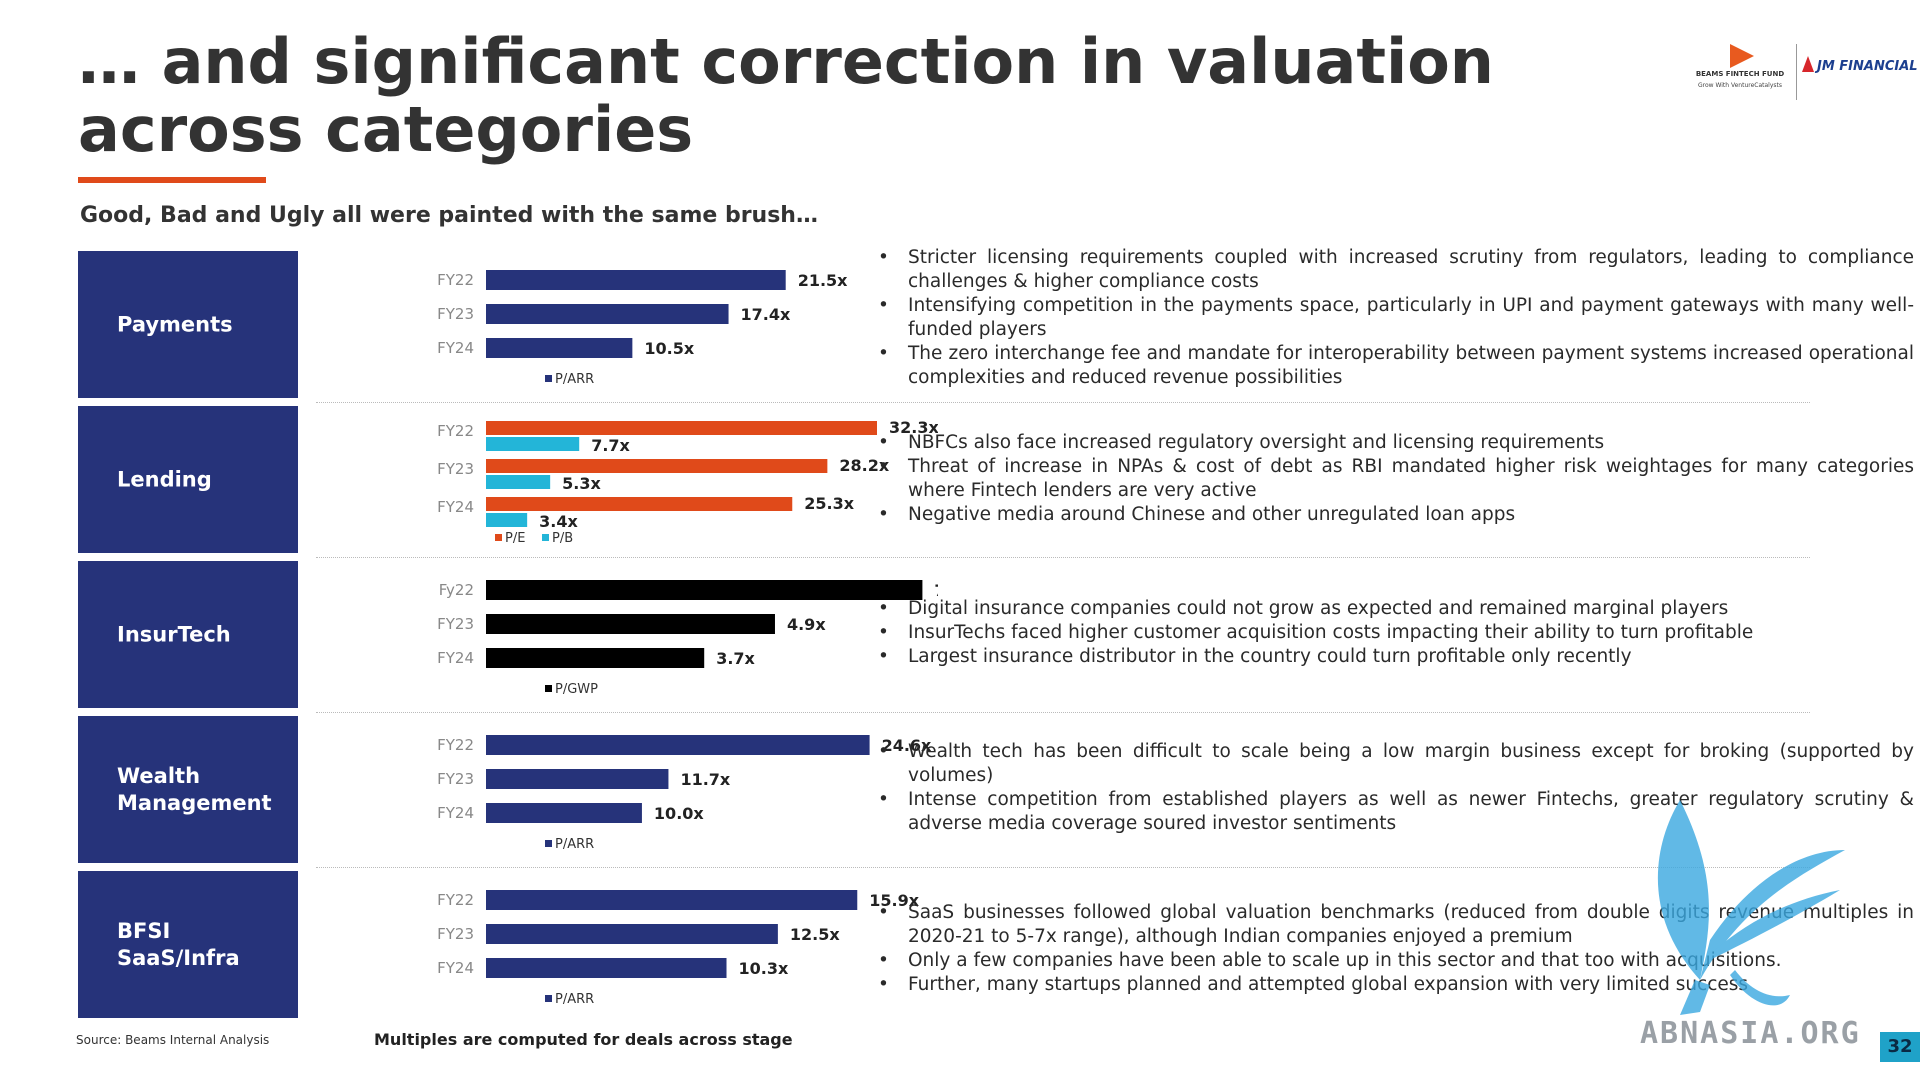 The height and width of the screenshot is (1080, 1920). What do you see at coordinates (610, 445) in the screenshot?
I see `data-label: 7.7x` at bounding box center [610, 445].